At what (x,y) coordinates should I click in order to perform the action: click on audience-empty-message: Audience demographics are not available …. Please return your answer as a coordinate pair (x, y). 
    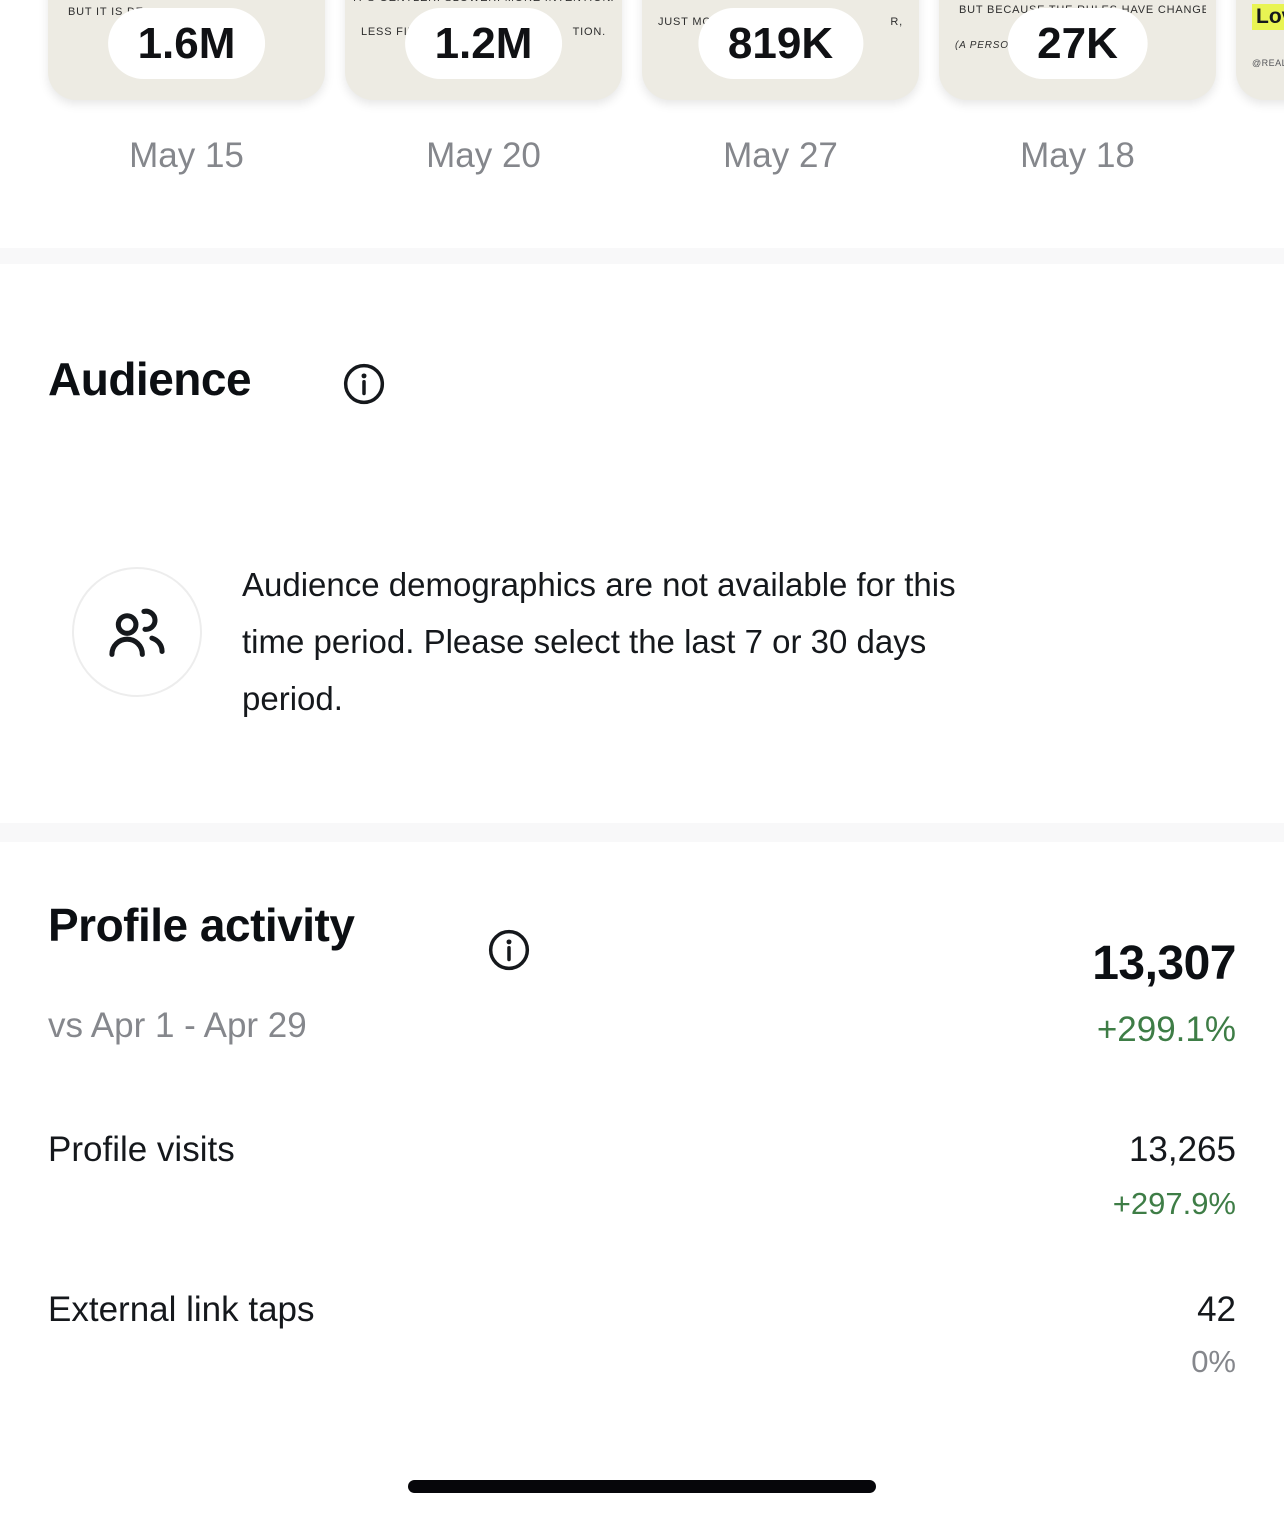
    Looking at the image, I should click on (677, 641).